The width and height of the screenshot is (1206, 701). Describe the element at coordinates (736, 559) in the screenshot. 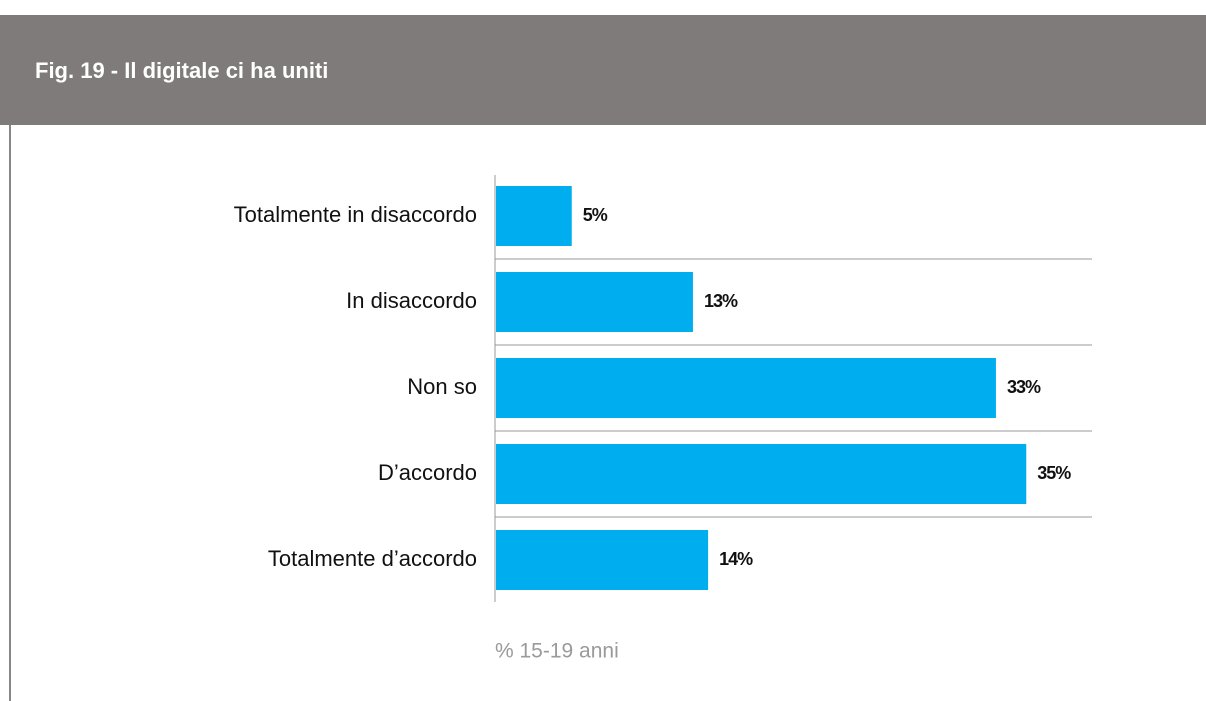

I see `value-label: 14%` at that location.